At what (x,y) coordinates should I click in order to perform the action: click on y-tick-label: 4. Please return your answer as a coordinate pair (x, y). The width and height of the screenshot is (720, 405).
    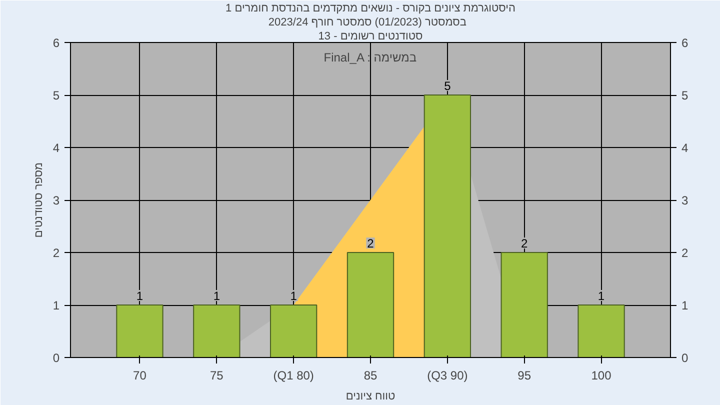
    Looking at the image, I should click on (56, 148).